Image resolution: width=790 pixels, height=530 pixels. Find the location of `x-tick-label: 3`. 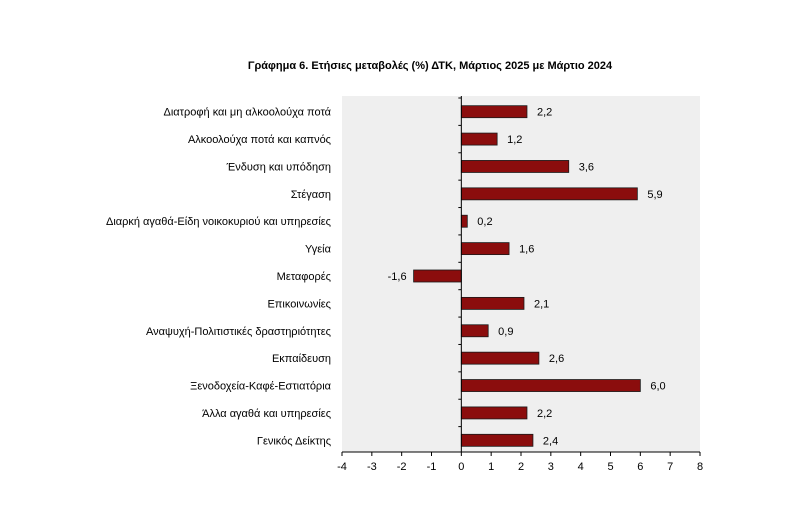

x-tick-label: 3 is located at coordinates (551, 467).